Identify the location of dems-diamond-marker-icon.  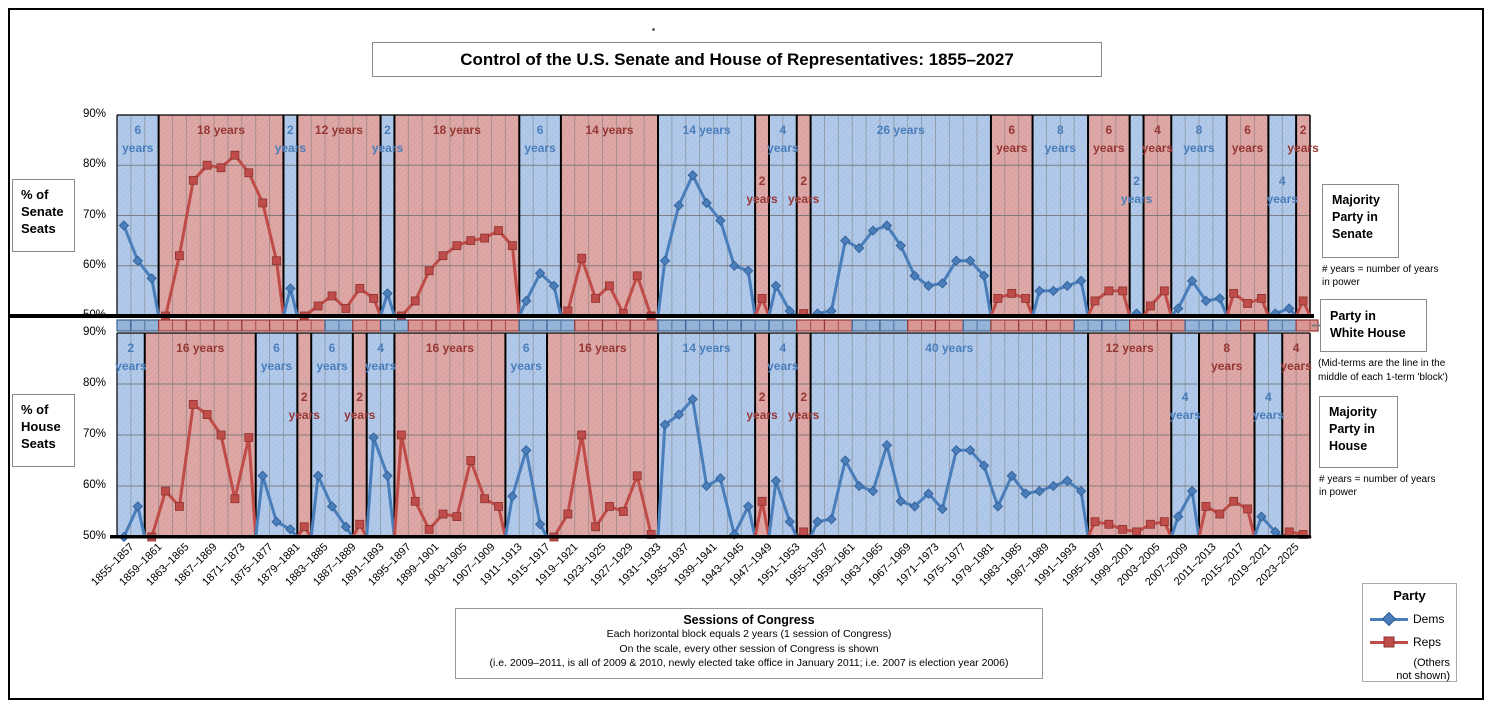
(1389, 619).